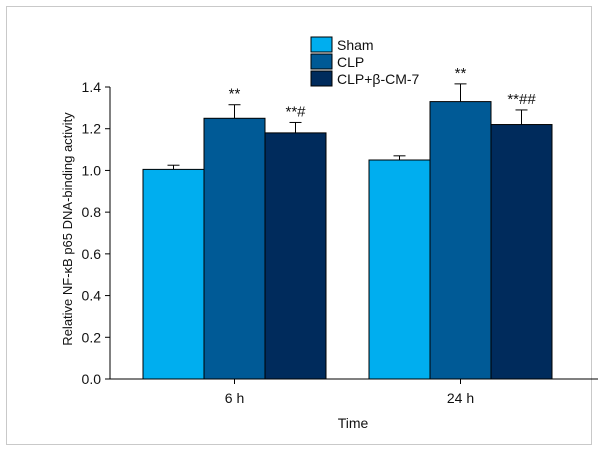 The image size is (599, 451). Describe the element at coordinates (92, 337) in the screenshot. I see `y-tick-label: 0.2` at that location.